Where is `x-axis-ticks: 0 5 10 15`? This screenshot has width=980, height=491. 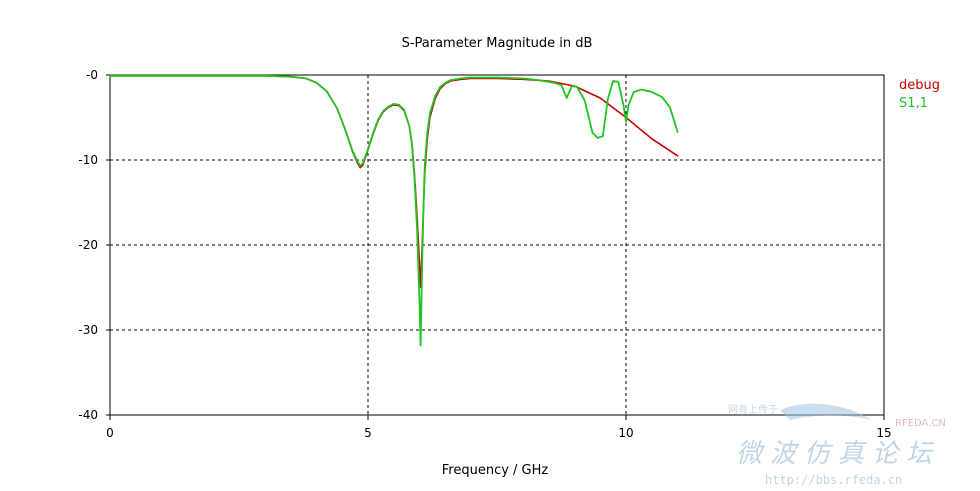 x-axis-ticks: 0 5 10 15 is located at coordinates (499, 427).